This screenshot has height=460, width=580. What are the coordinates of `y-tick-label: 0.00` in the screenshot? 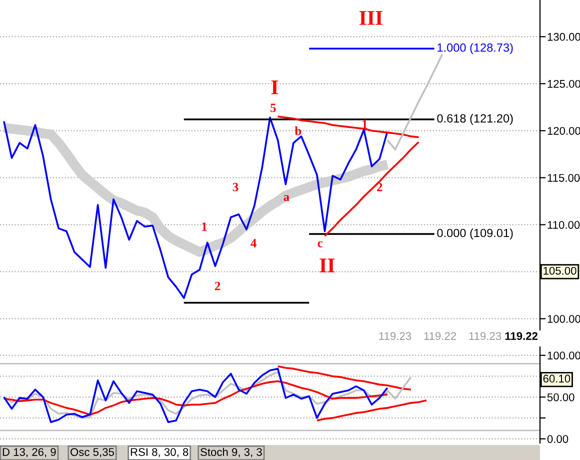 It's located at (557, 439).